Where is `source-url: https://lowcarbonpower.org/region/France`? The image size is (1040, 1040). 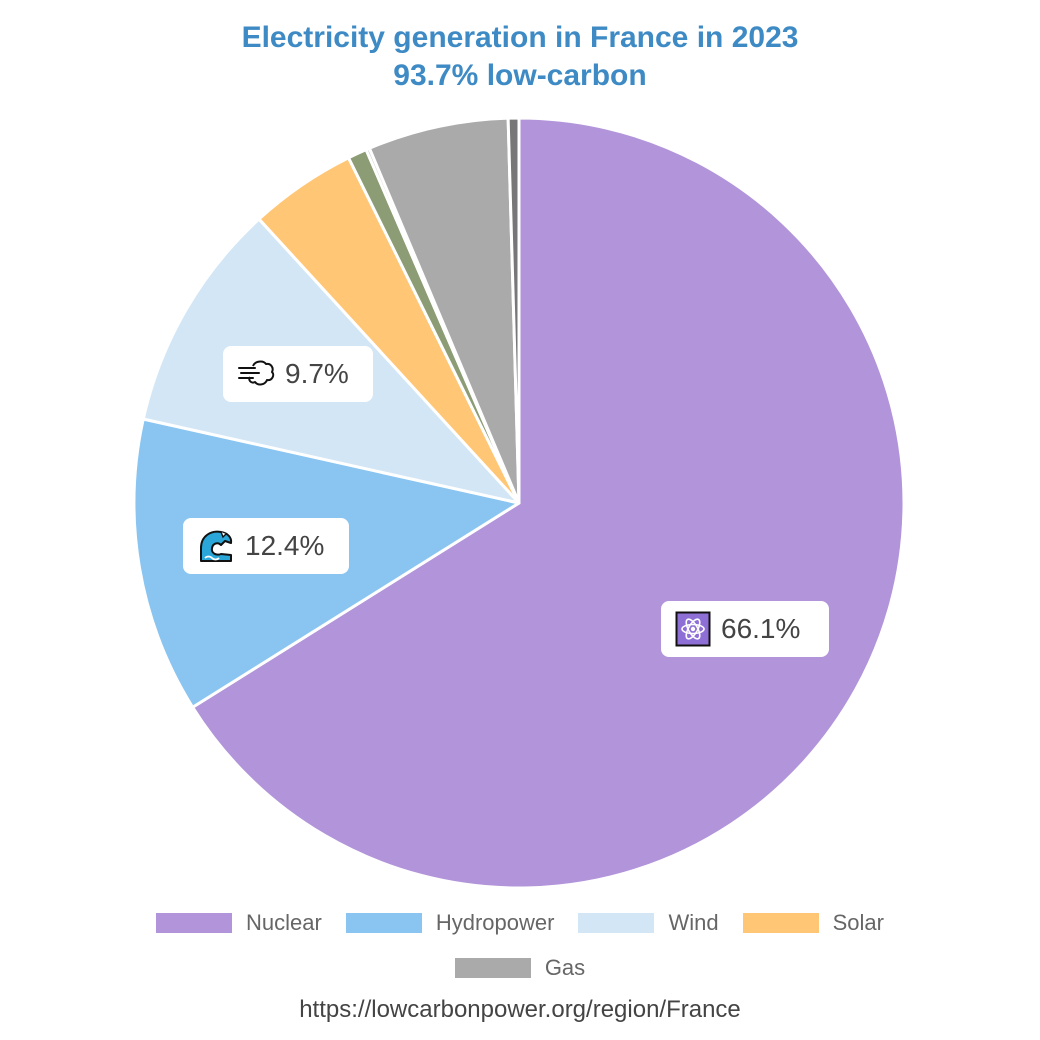
source-url: https://lowcarbonpower.org/region/France is located at coordinates (520, 1009).